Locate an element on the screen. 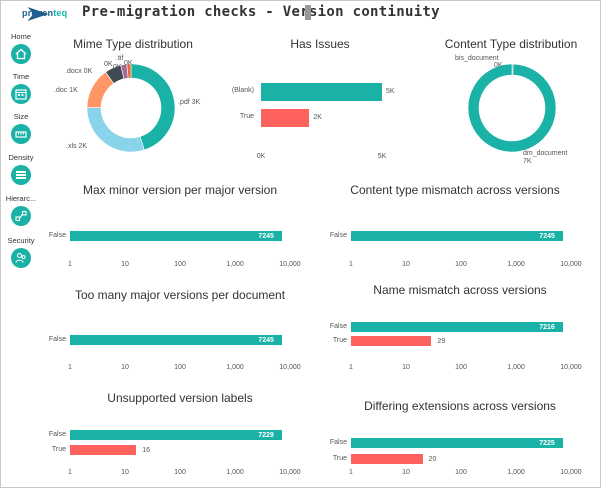 The width and height of the screenshot is (601, 488). unsupported-bar-true is located at coordinates (103, 450).